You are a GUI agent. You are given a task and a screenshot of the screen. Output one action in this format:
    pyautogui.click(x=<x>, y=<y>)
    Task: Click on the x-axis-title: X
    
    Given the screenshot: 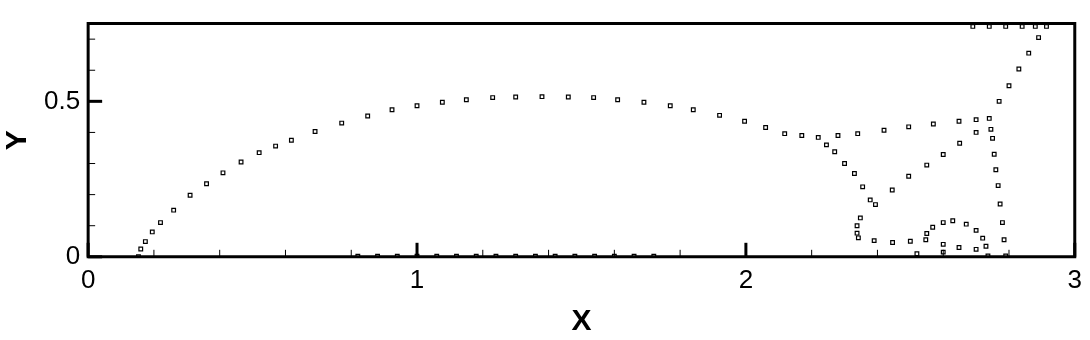 What is the action you would take?
    pyautogui.click(x=581, y=320)
    